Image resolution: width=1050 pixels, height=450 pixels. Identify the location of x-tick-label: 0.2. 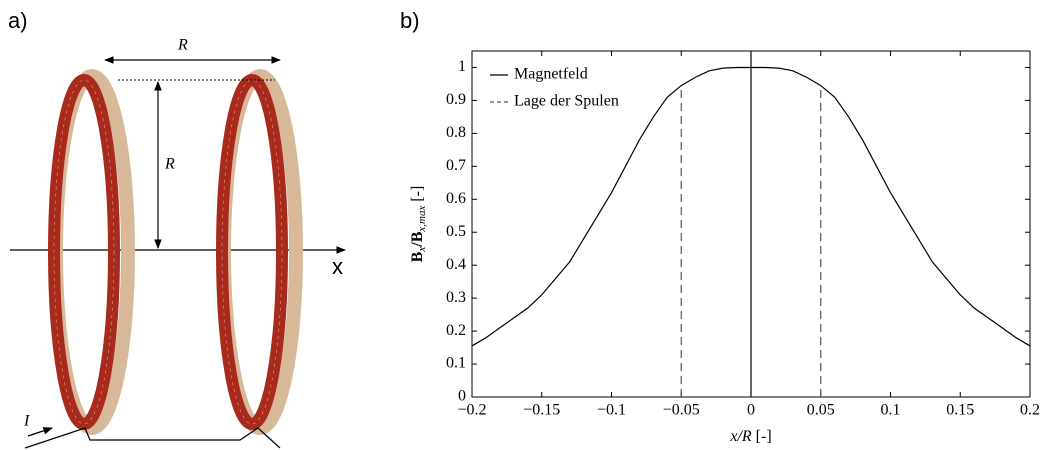
(1030, 410).